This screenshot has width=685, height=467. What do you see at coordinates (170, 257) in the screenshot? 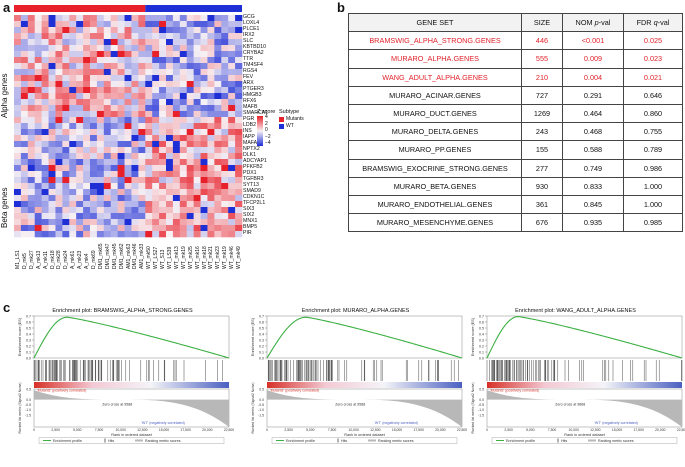
I see `sample-label: WT_LS39` at bounding box center [170, 257].